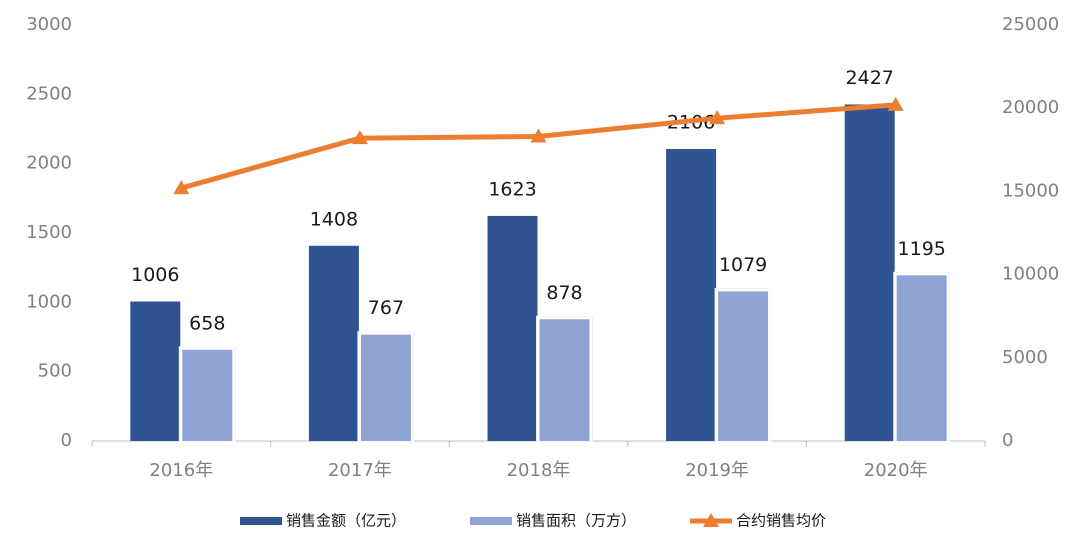  I want to click on legend-label: 合约销售均价, so click(781, 521).